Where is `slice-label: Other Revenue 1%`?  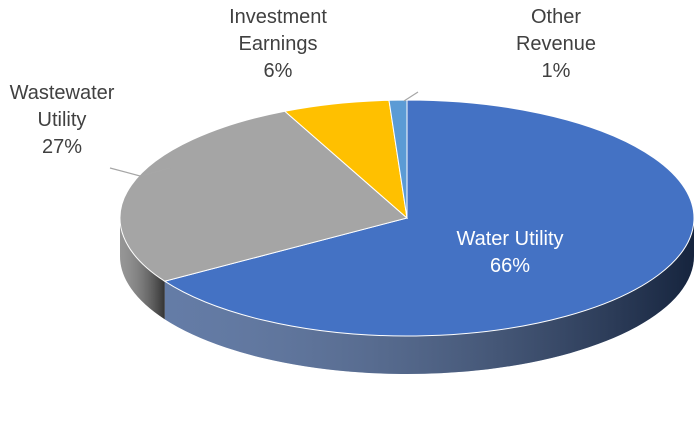
slice-label: Other Revenue 1% is located at coordinates (556, 44).